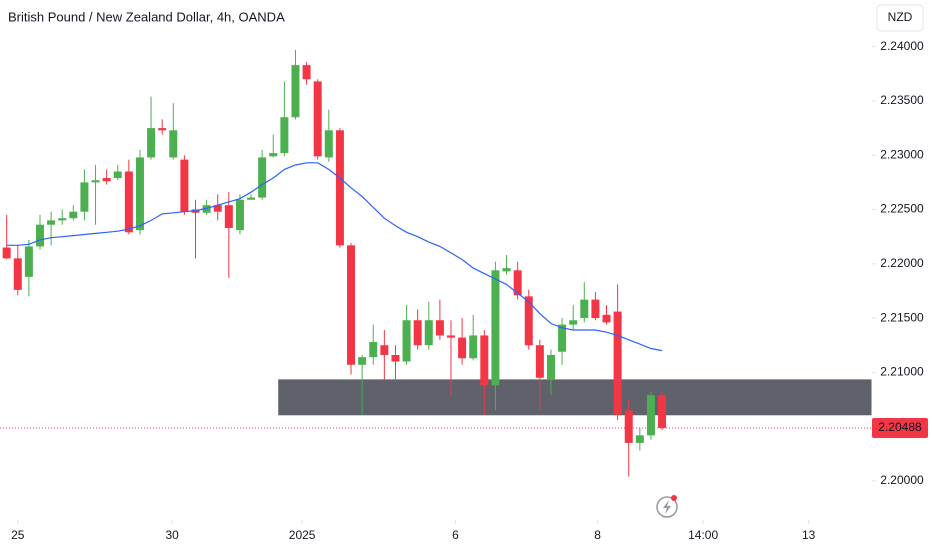  What do you see at coordinates (902, 154) in the screenshot?
I see `y-tick-label: 2.23000` at bounding box center [902, 154].